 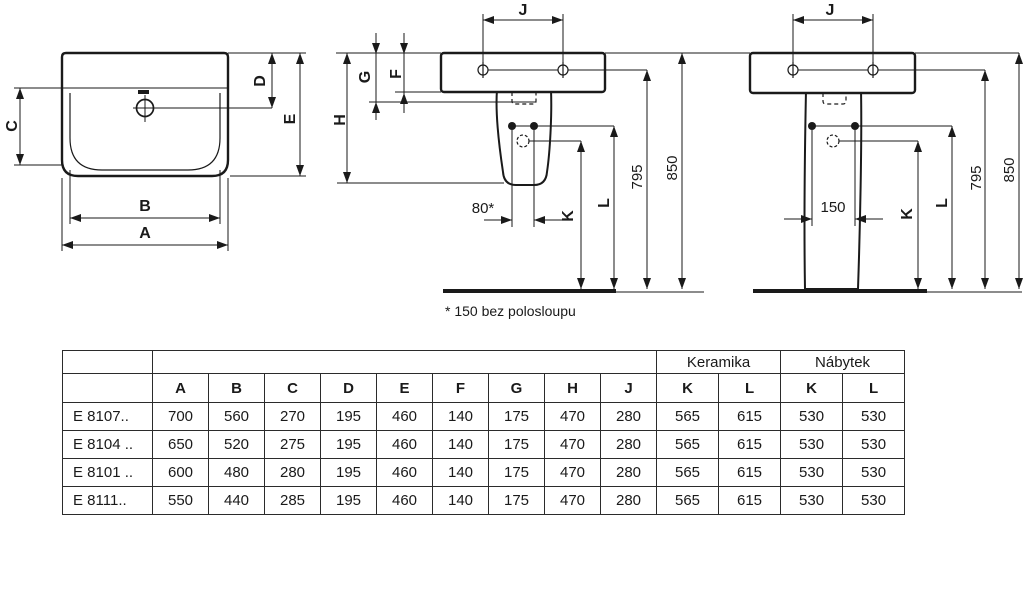 I want to click on column-header: B, so click(x=236, y=388).